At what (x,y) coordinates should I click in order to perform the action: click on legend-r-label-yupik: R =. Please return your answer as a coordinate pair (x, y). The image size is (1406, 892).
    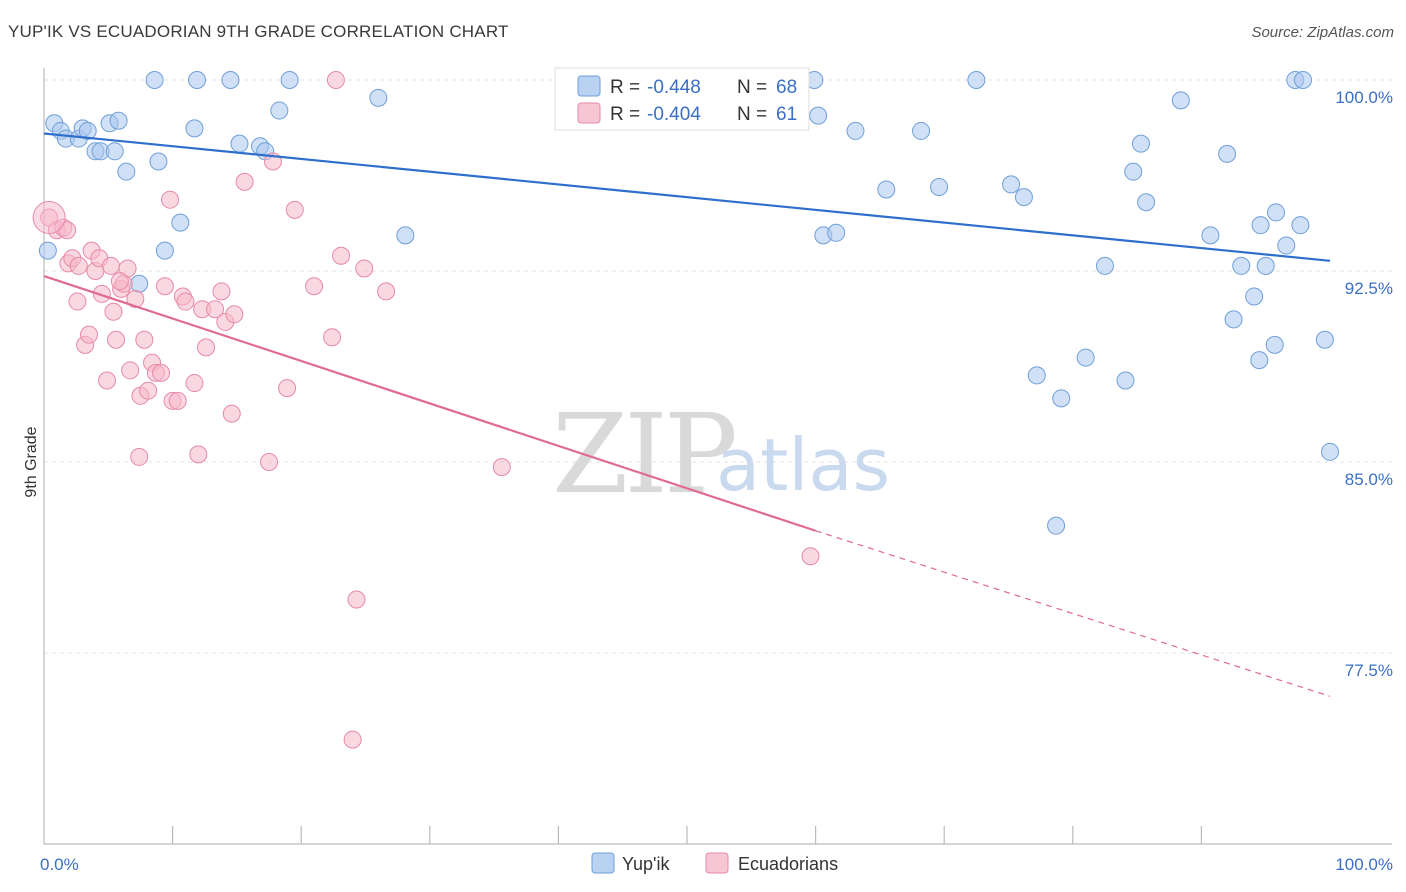
    Looking at the image, I should click on (625, 87).